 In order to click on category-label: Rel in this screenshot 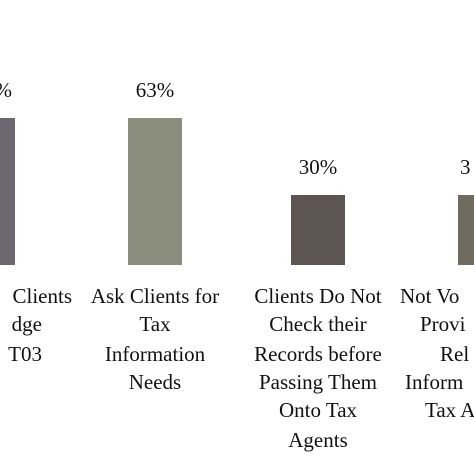, I will do `click(454, 354)`.